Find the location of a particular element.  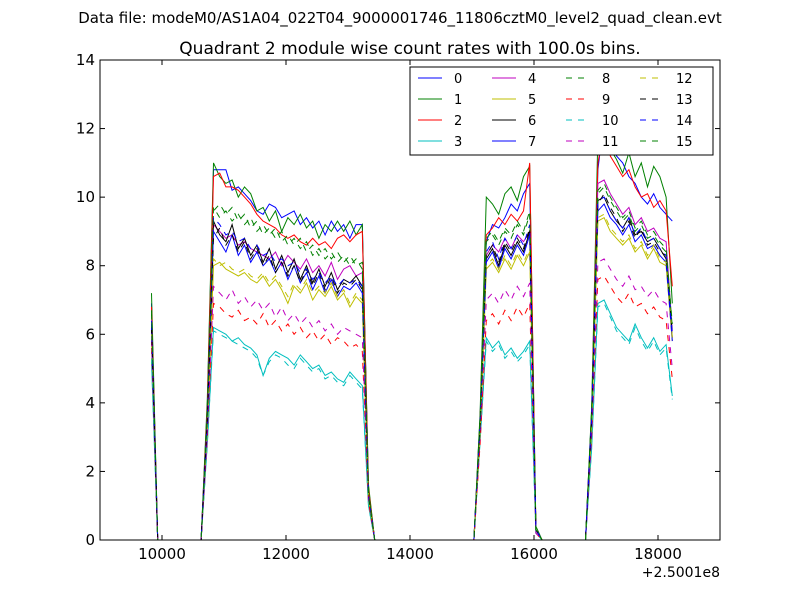

y-tick-label: 14 is located at coordinates (85, 60).